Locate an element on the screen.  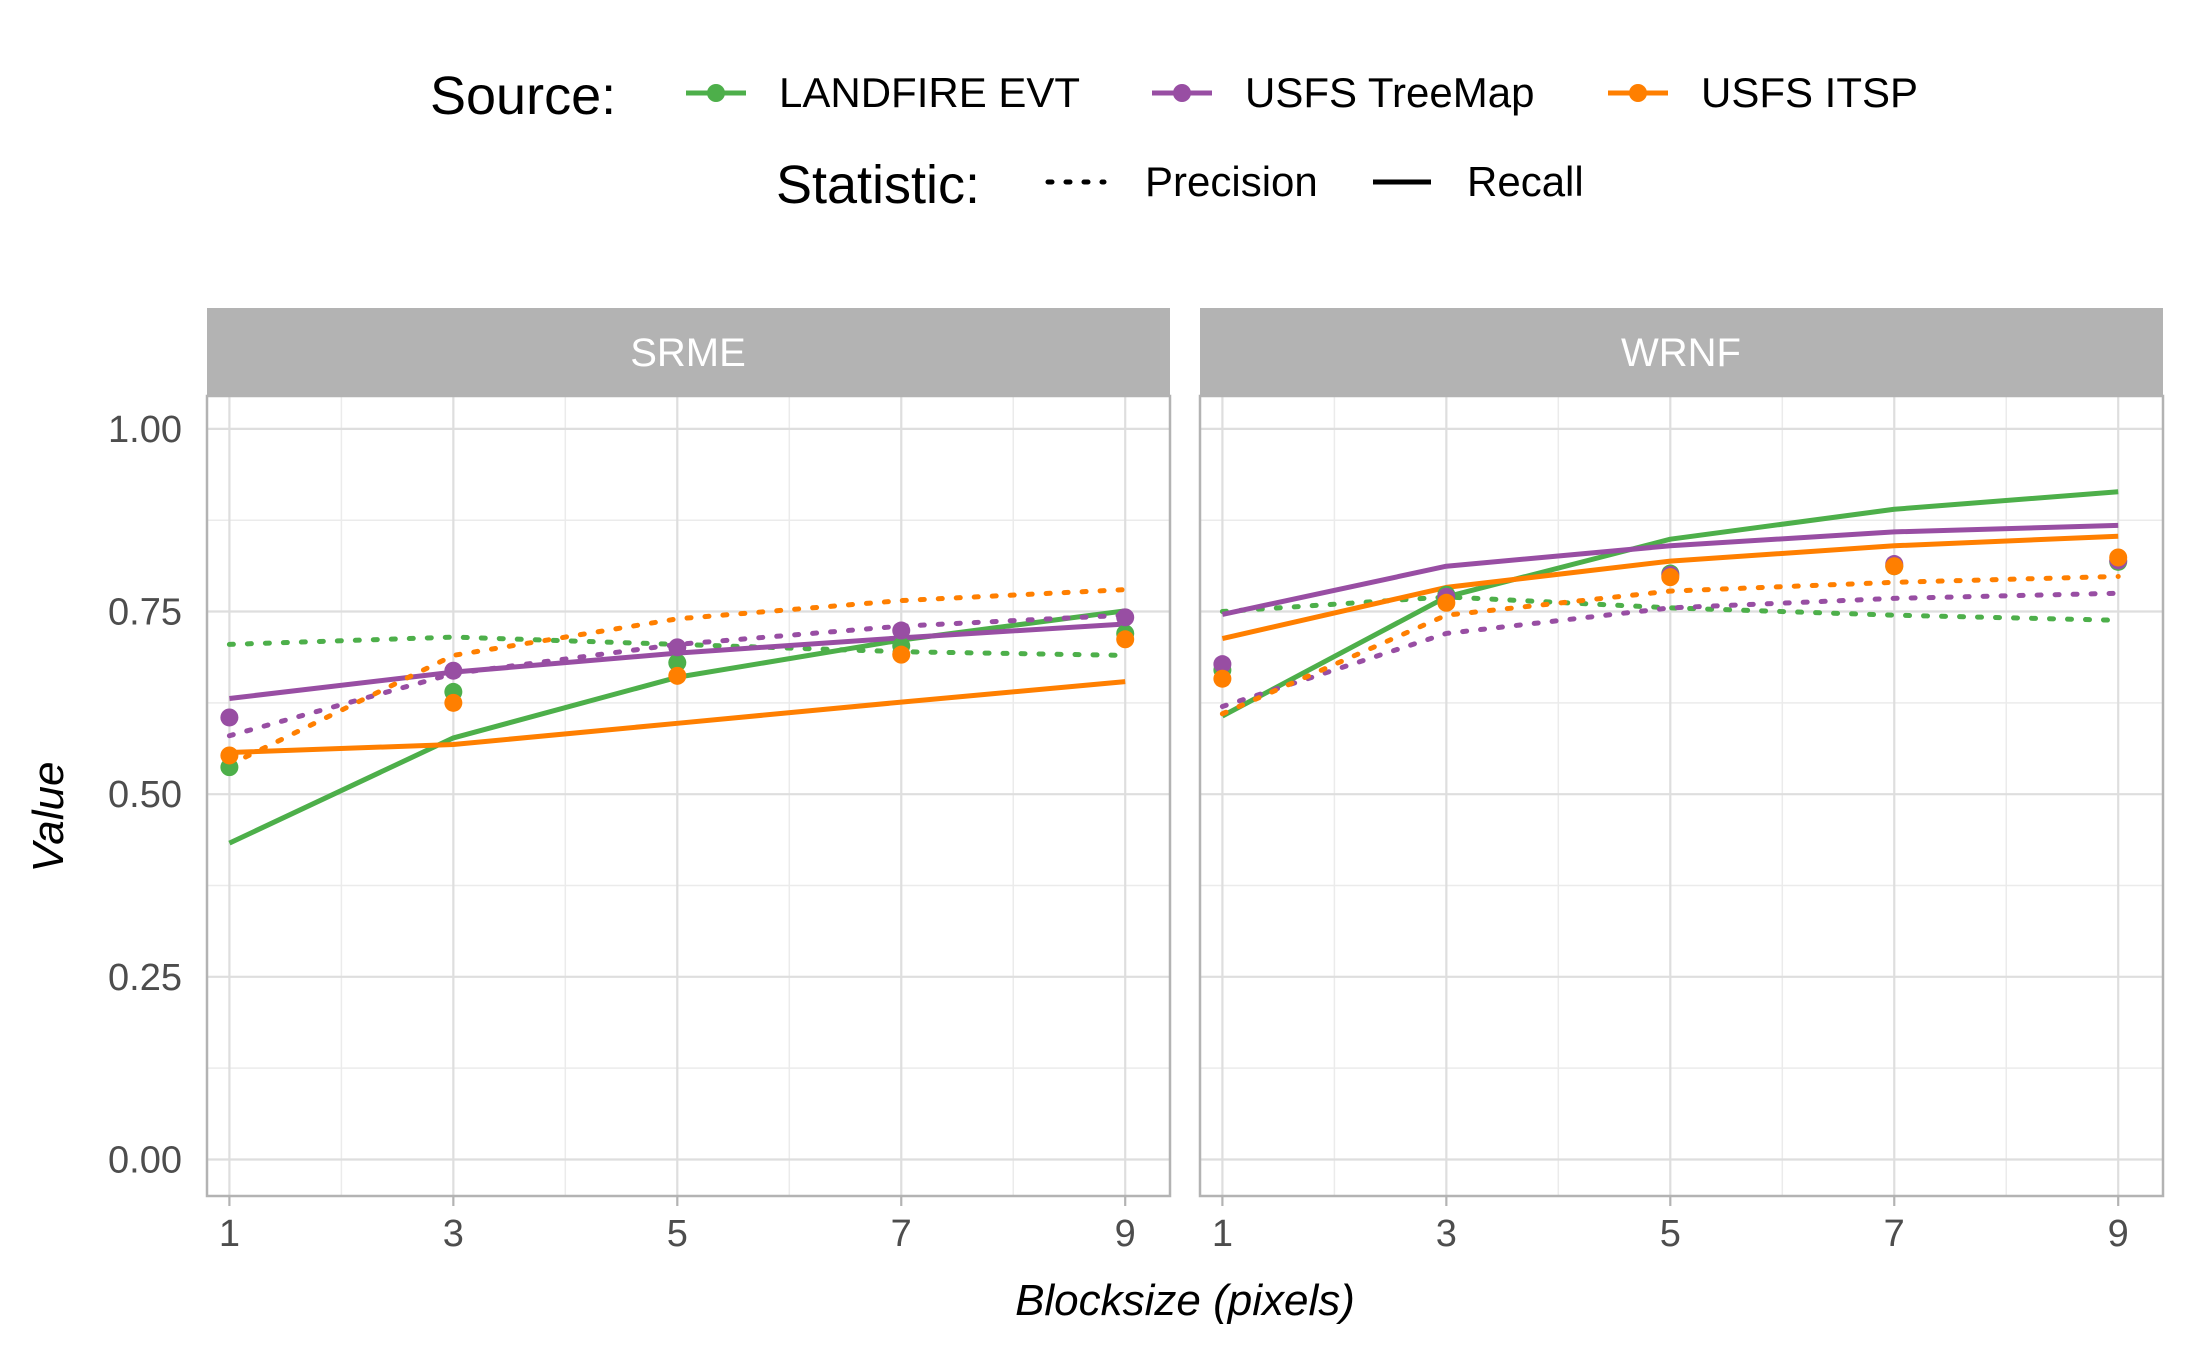
legend-source-entry: USFS TreeMap is located at coordinates (1343, 92).